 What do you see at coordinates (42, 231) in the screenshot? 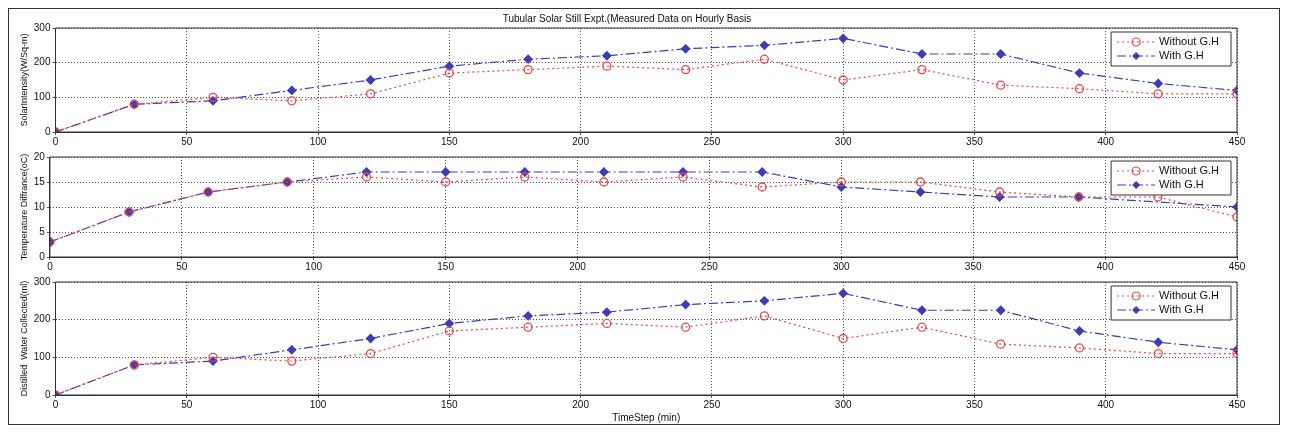
I see `y-tick-label: 5` at bounding box center [42, 231].